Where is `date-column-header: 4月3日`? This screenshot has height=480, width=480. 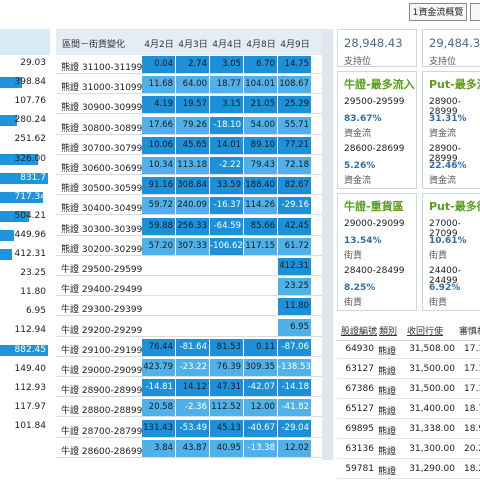 date-column-header: 4月3日 is located at coordinates (193, 45).